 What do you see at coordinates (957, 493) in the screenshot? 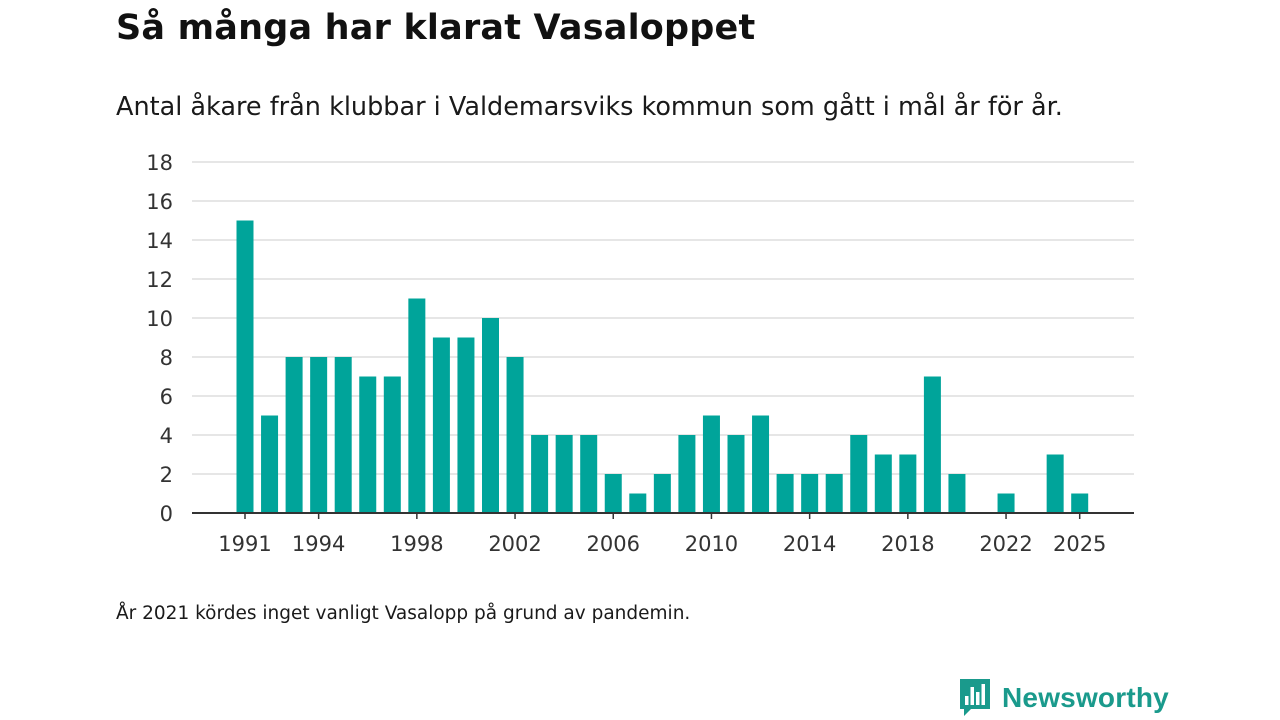
I see `bar-2020` at bounding box center [957, 493].